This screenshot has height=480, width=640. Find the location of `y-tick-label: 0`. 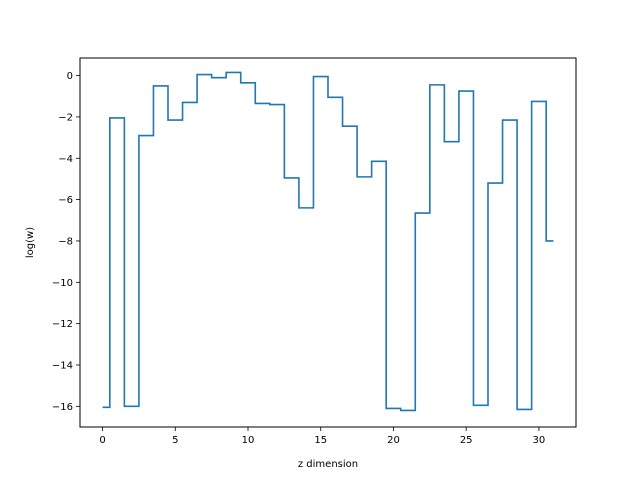

y-tick-label: 0 is located at coordinates (70, 76).